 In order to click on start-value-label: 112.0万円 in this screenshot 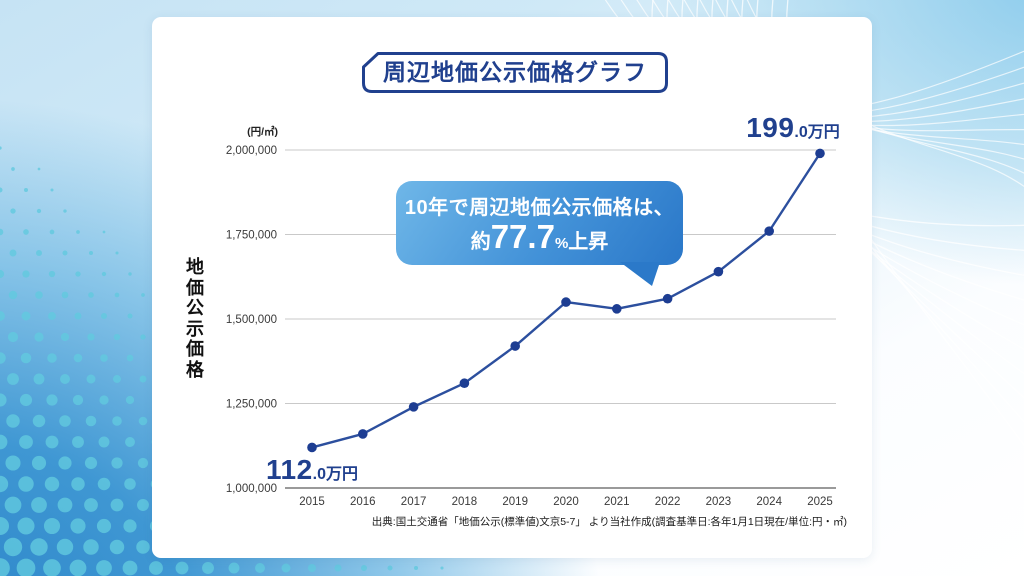, I will do `click(312, 470)`.